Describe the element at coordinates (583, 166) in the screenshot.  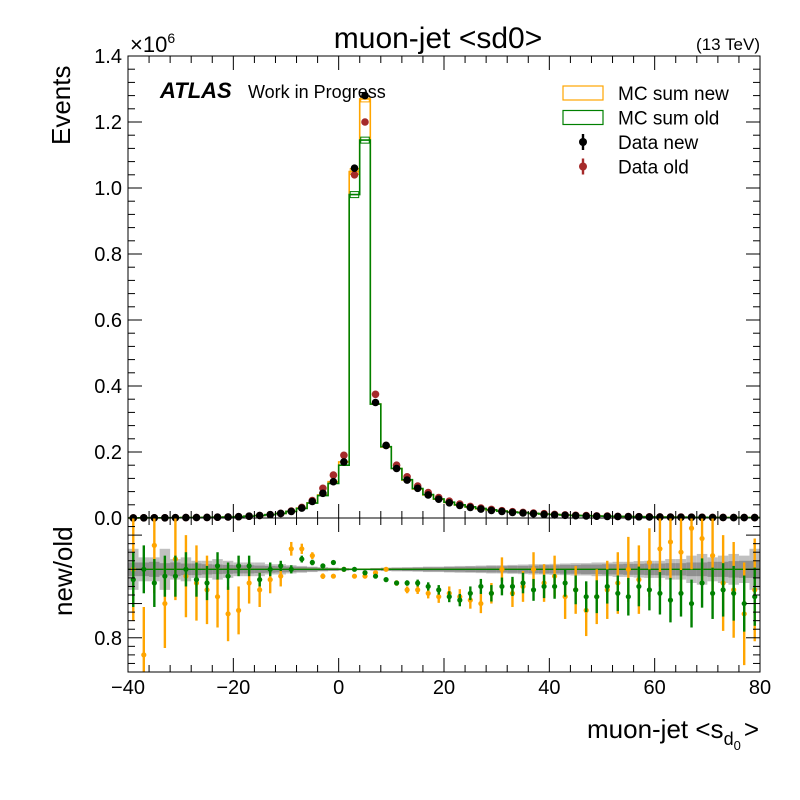
I see `legend-marker-data-old` at that location.